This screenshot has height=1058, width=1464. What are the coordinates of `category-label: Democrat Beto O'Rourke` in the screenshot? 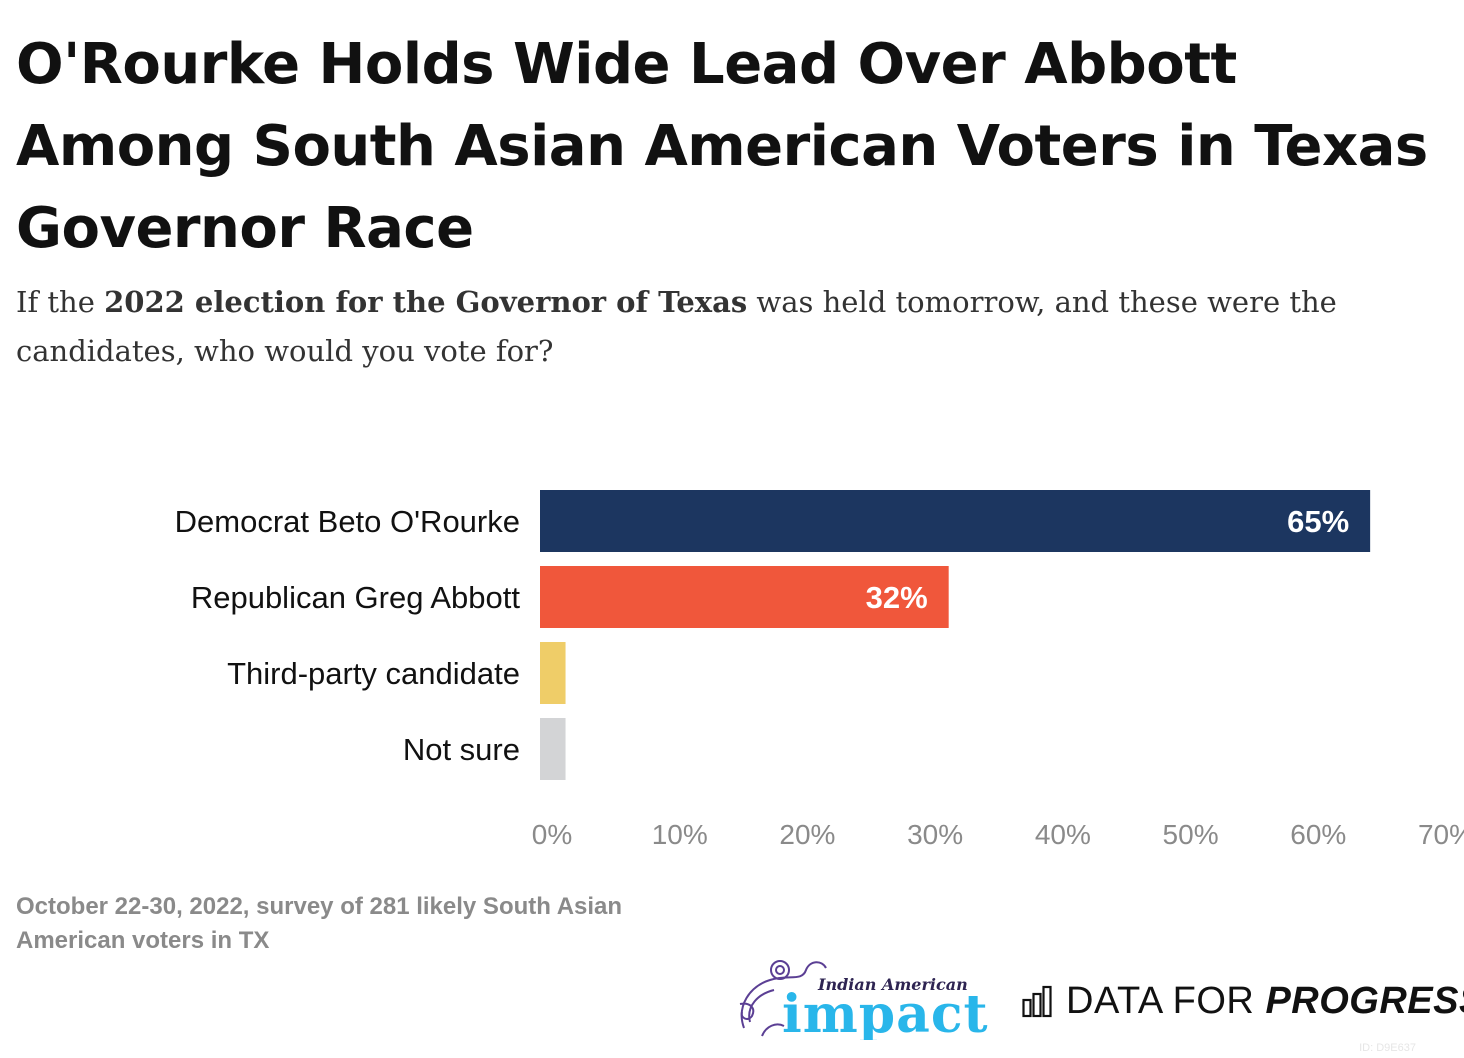 It's located at (347, 521).